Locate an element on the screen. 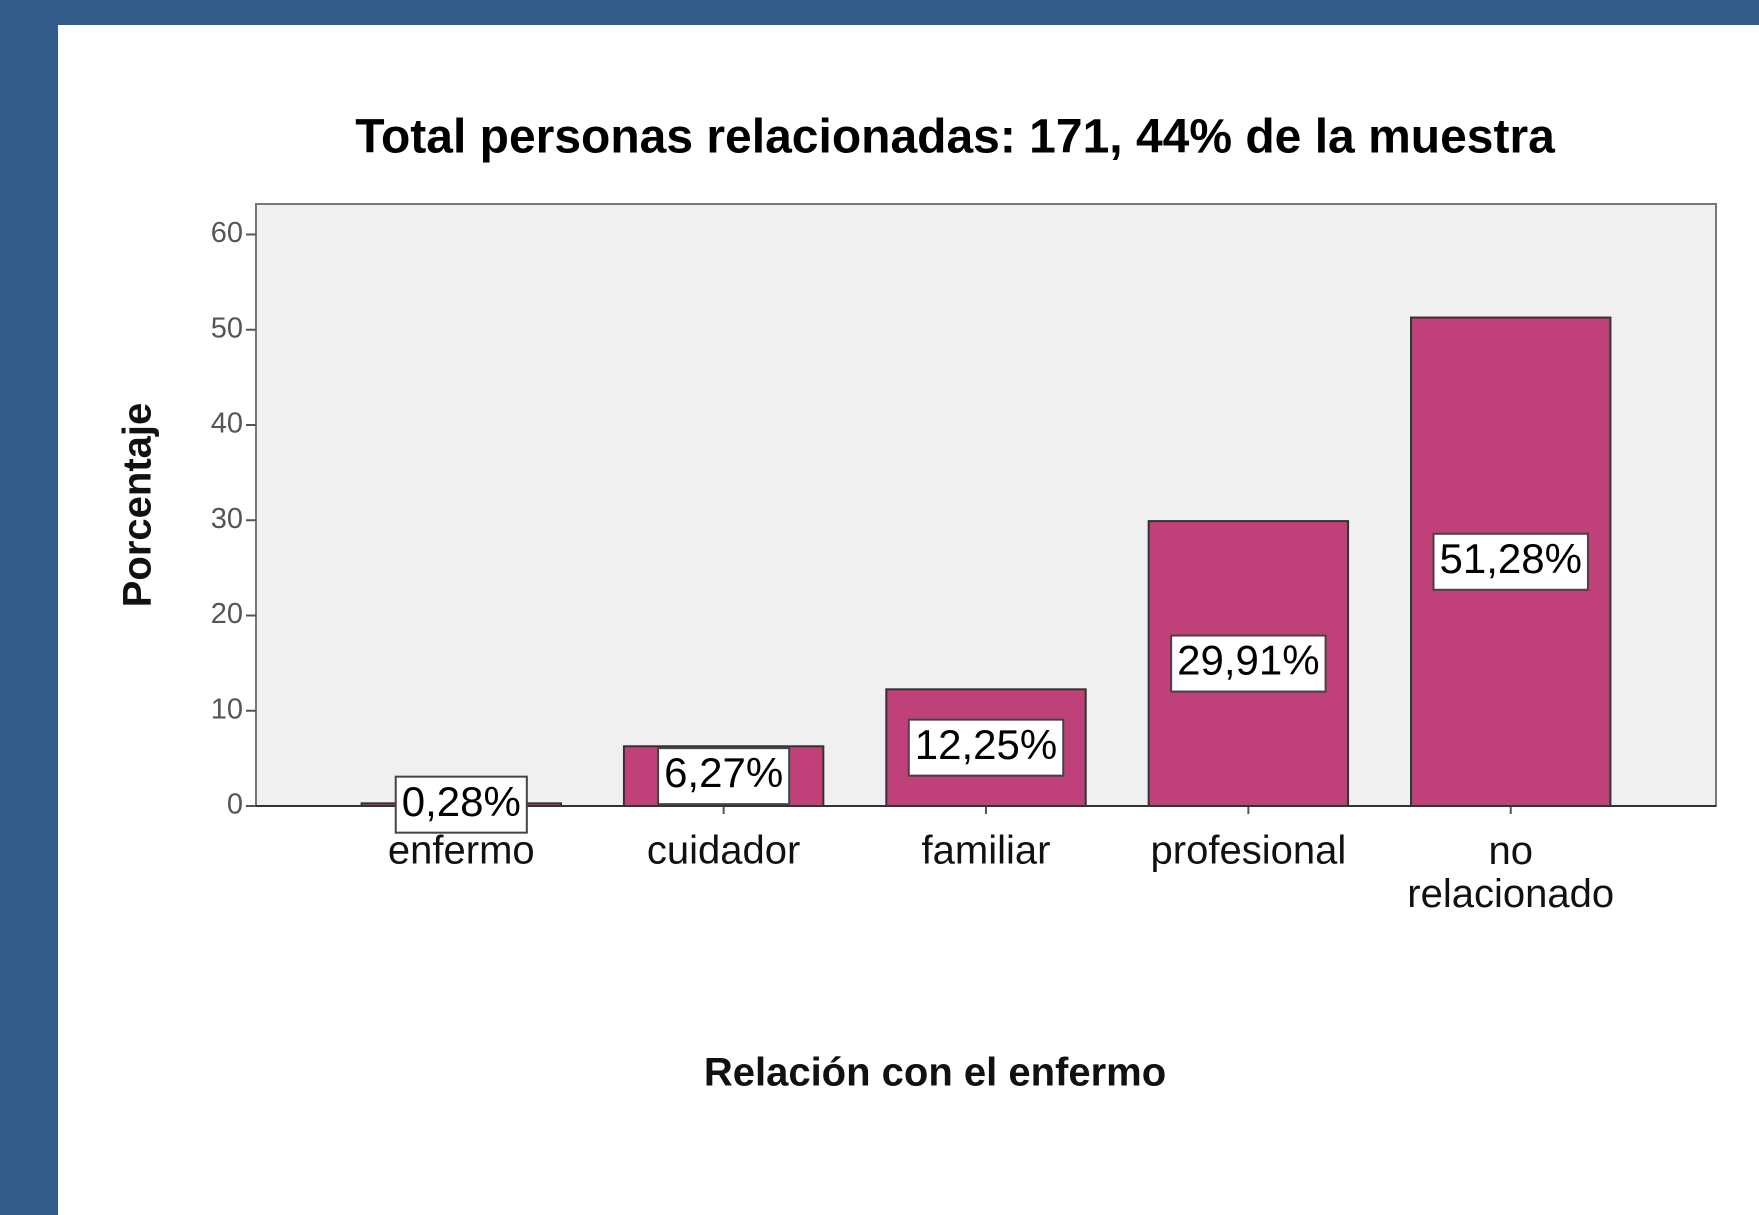 This screenshot has width=1759, height=1215. x-tick-label: cuidador is located at coordinates (723, 851).